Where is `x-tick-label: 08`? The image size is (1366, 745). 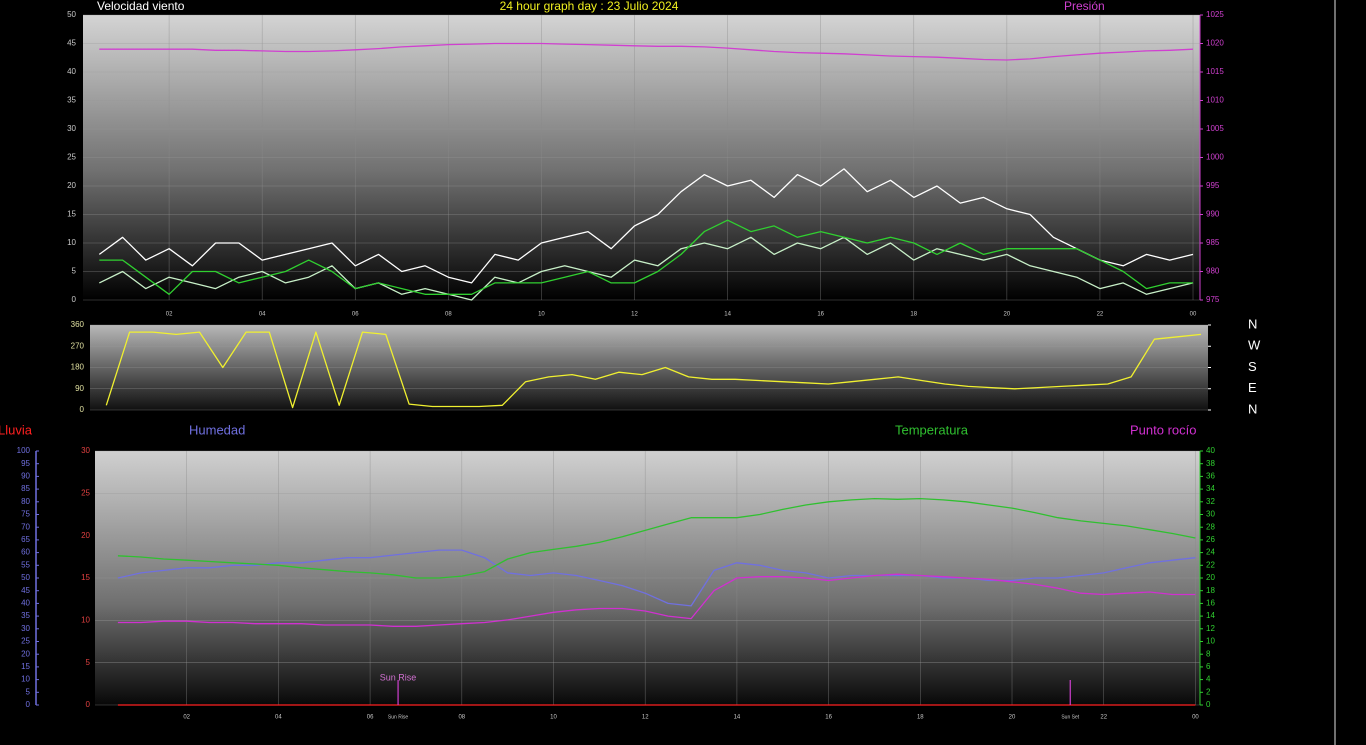
x-tick-label: 08 is located at coordinates (448, 315).